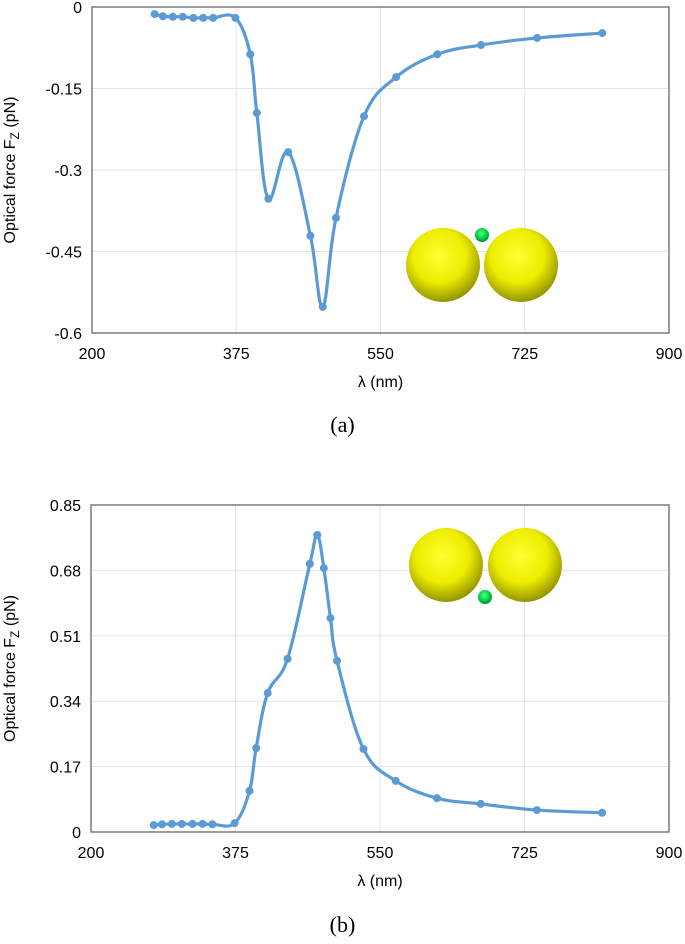  I want to click on y-tick-label: 0.51, so click(65, 637).